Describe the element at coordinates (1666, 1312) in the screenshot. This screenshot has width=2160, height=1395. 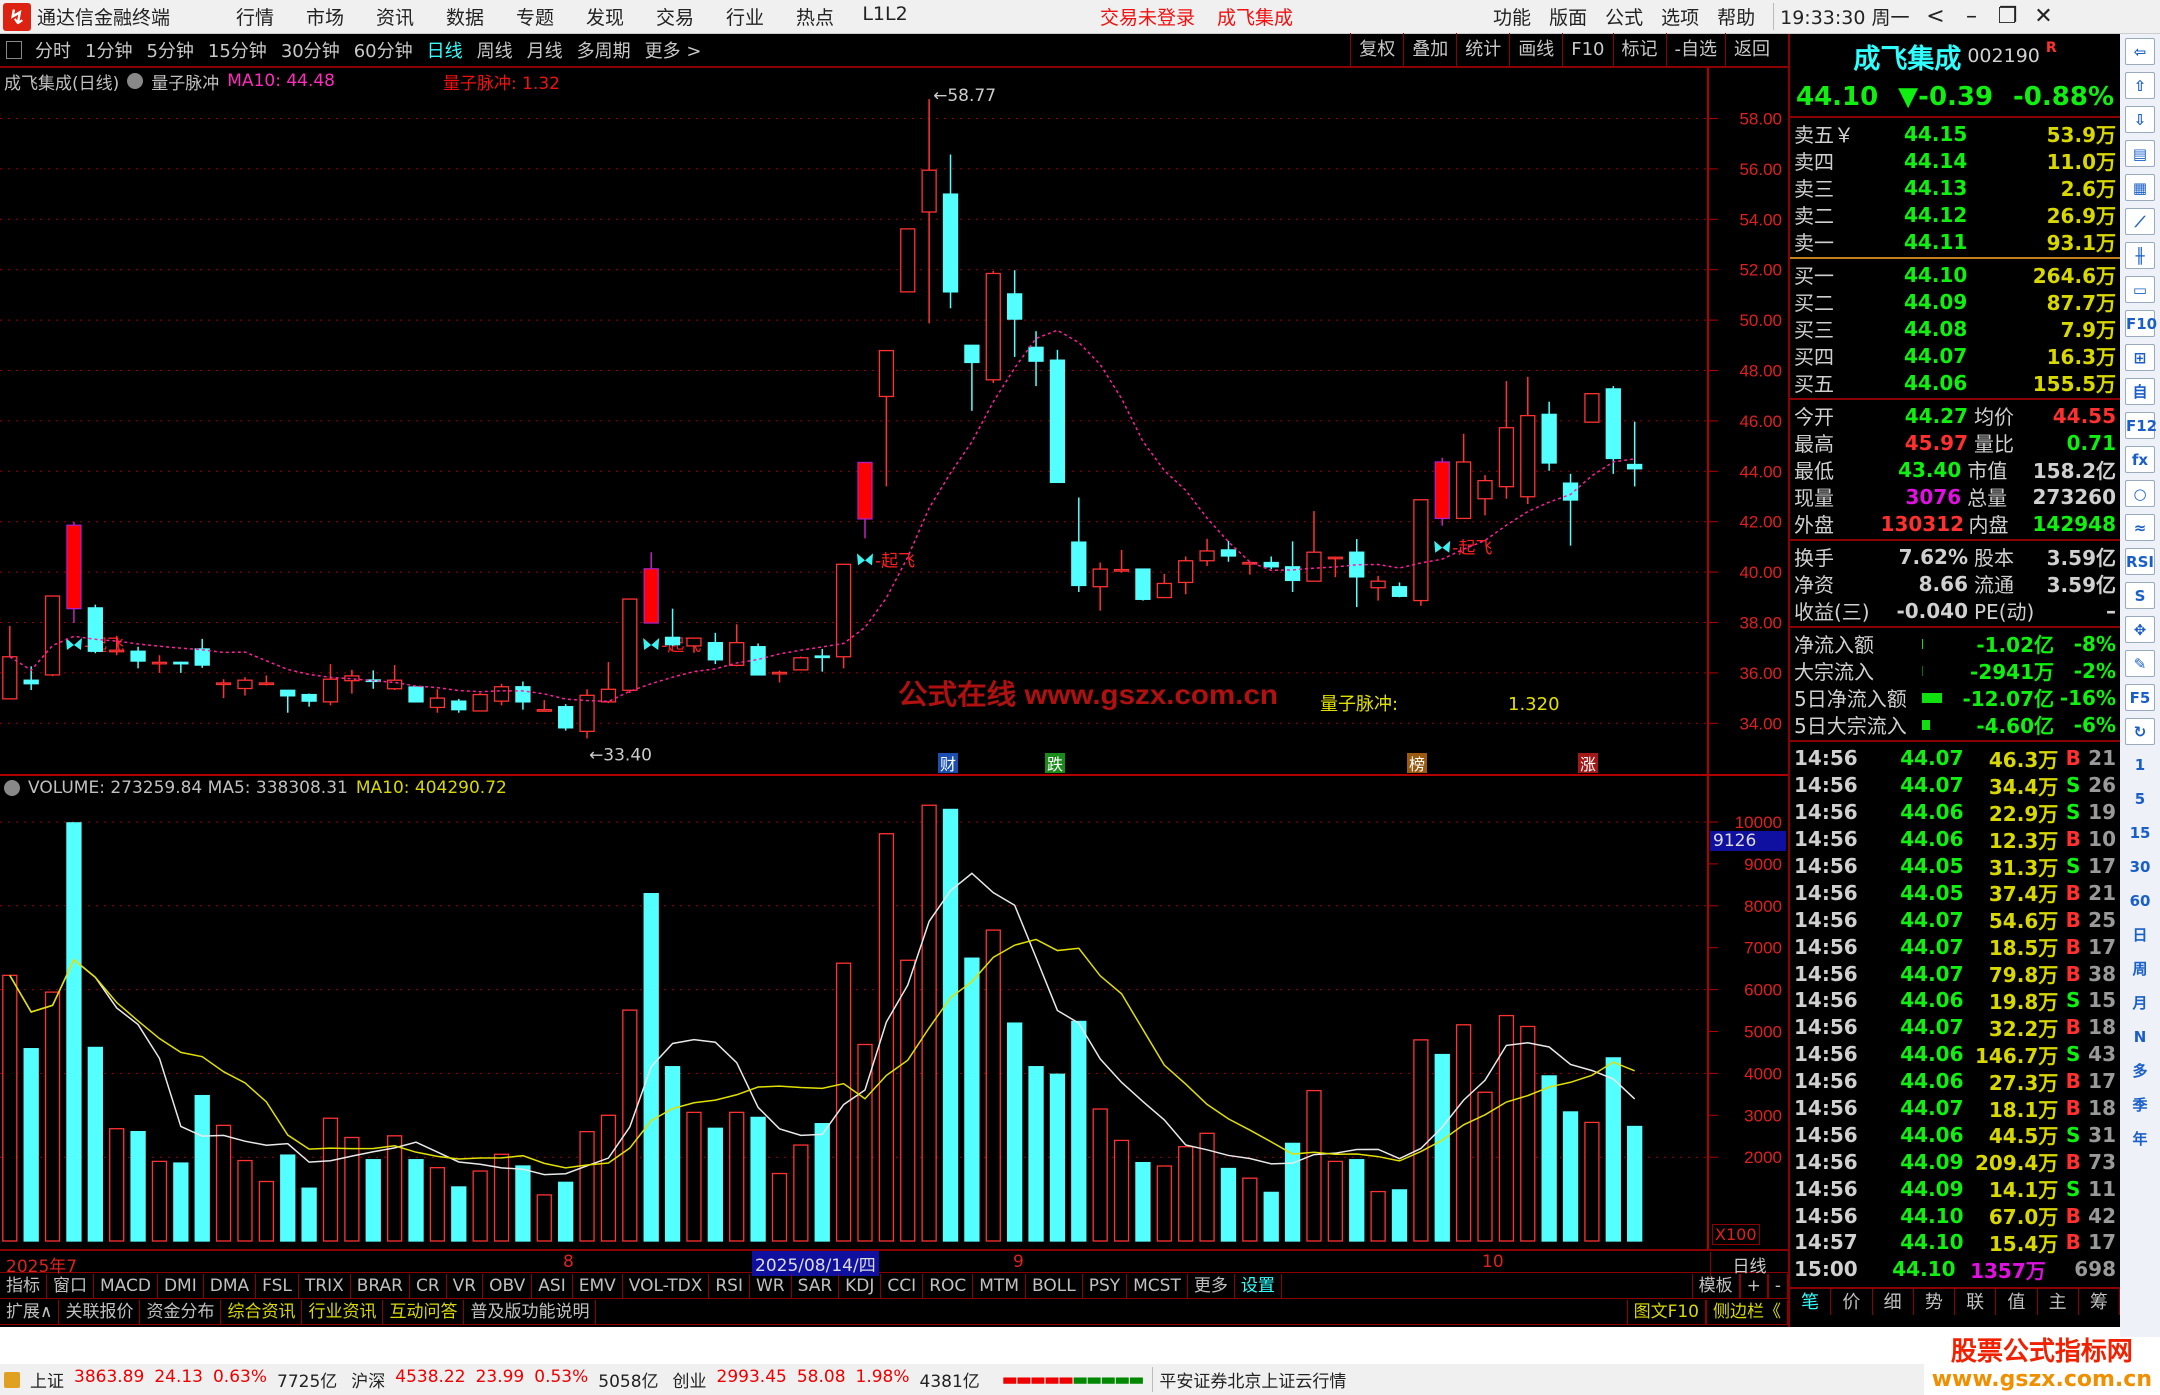
I see `ext-right-button: 图文F10` at that location.